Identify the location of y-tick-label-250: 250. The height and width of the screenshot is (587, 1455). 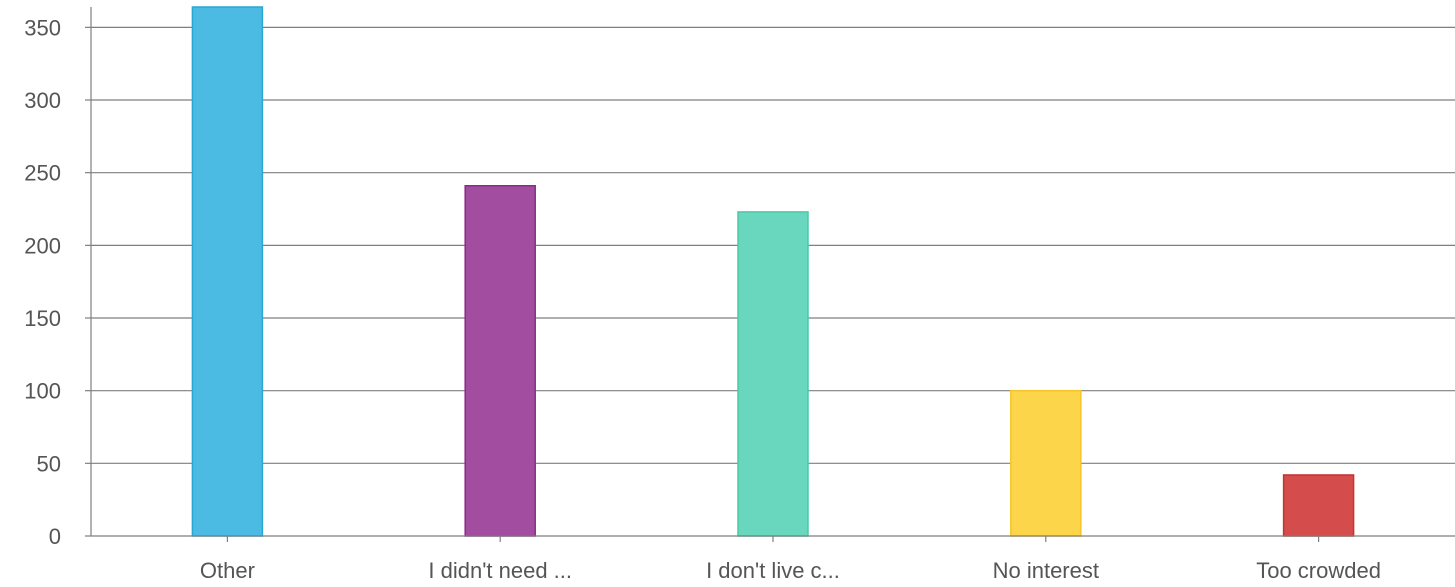
(42, 173).